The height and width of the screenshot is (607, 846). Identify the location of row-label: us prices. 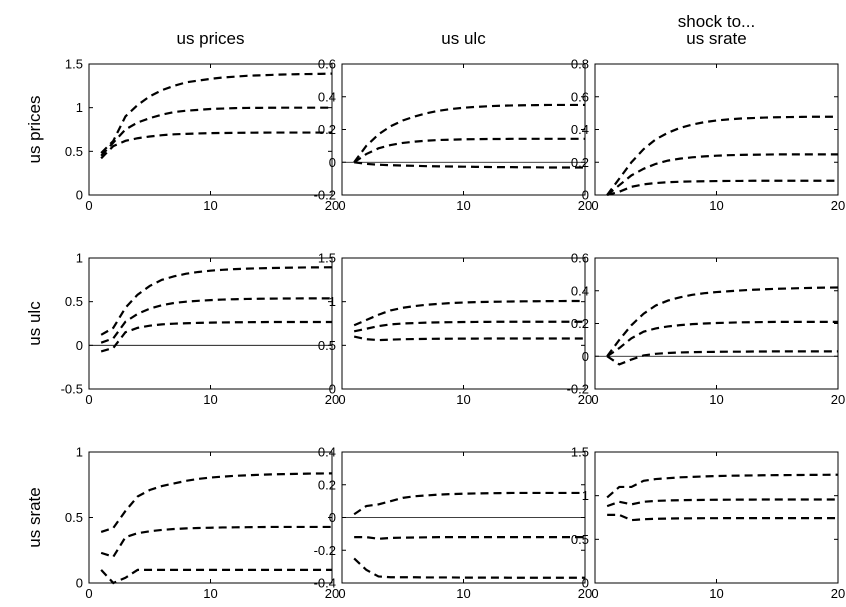
(34, 129).